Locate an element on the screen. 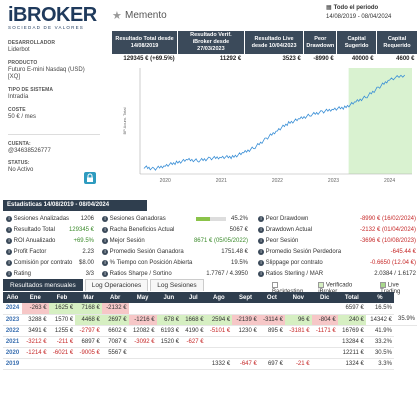 The height and width of the screenshot is (401, 420). table-cell: 6897 € is located at coordinates (88, 342).